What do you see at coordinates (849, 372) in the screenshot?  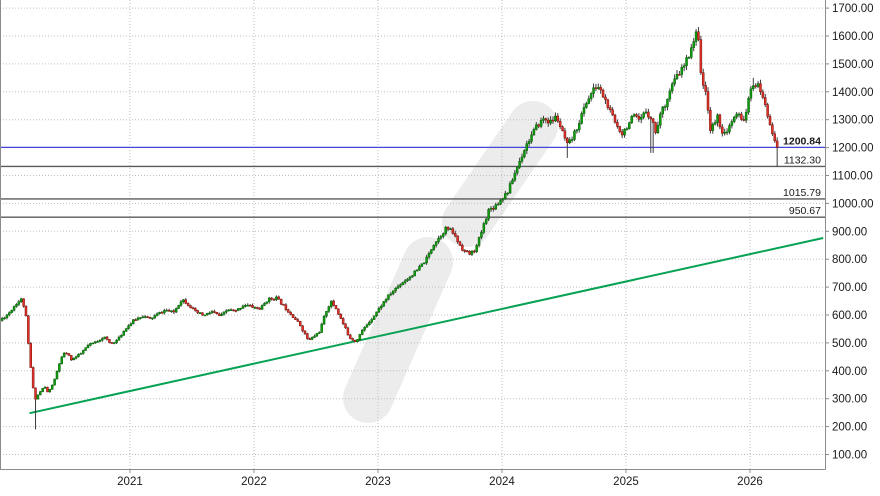 I see `y-tick-label: 400.00` at bounding box center [849, 372].